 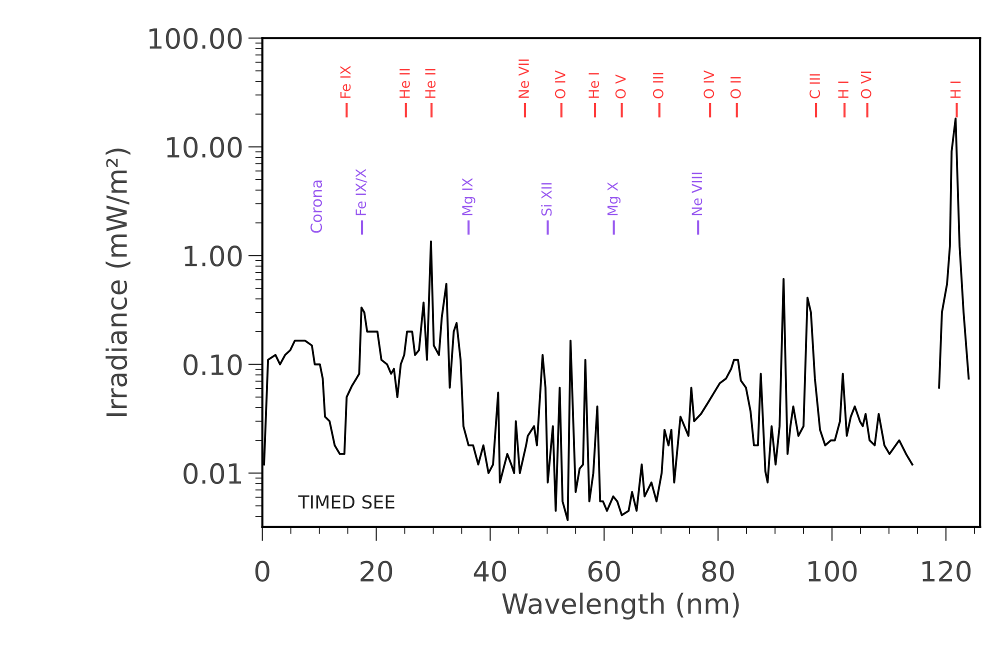 I want to click on y-axis-title: Irradiance (mW/m²), so click(x=118, y=282).